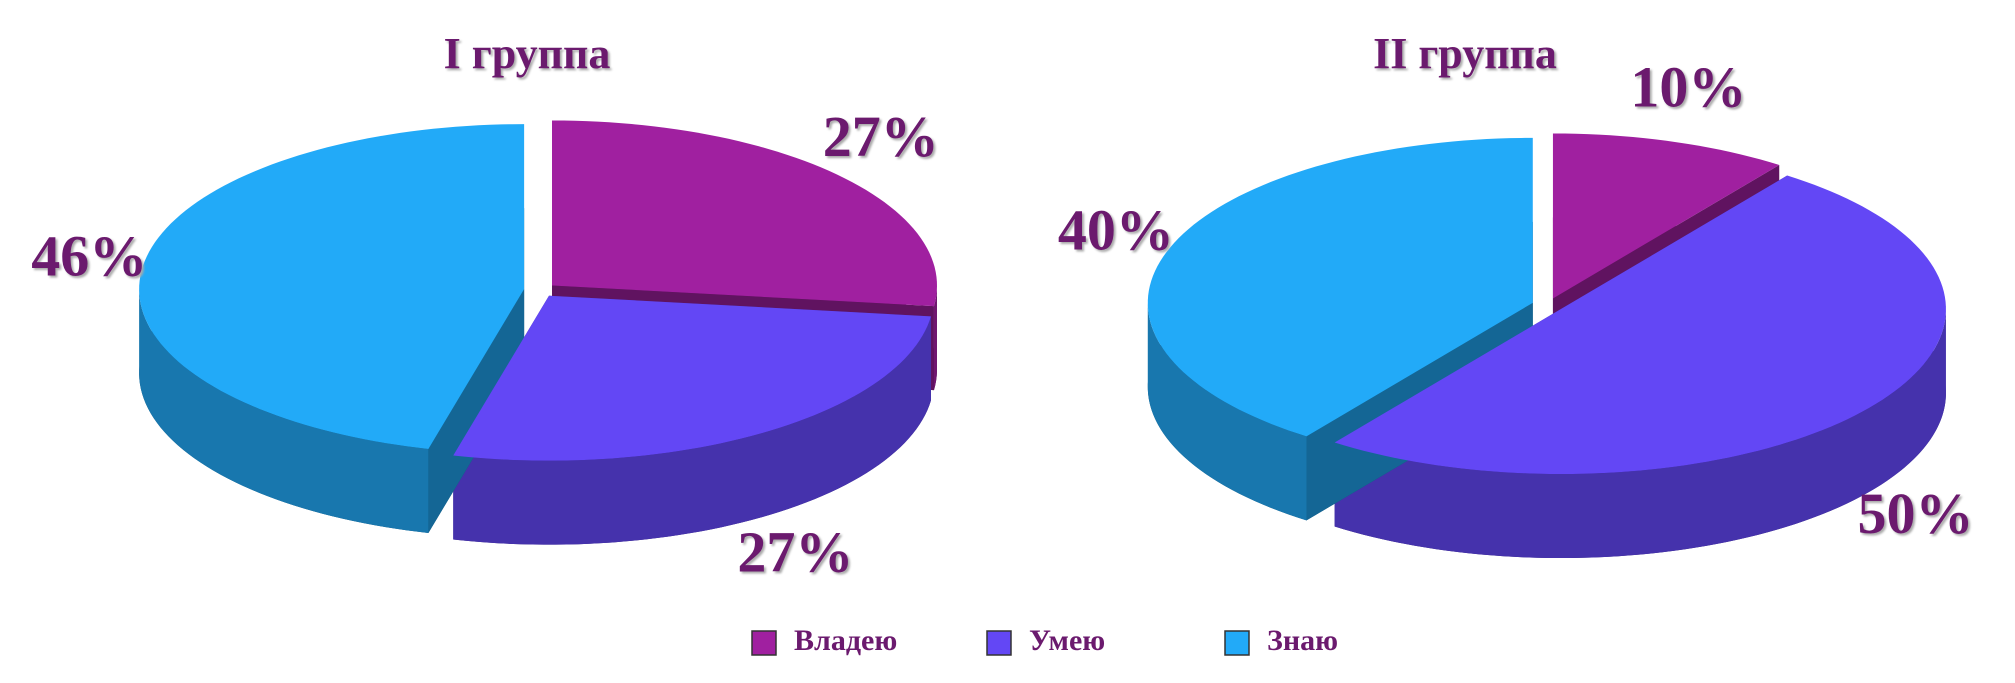 Image resolution: width=2015 pixels, height=683 pixels. What do you see at coordinates (1302, 640) in the screenshot?
I see `legend-label: Знаю` at bounding box center [1302, 640].